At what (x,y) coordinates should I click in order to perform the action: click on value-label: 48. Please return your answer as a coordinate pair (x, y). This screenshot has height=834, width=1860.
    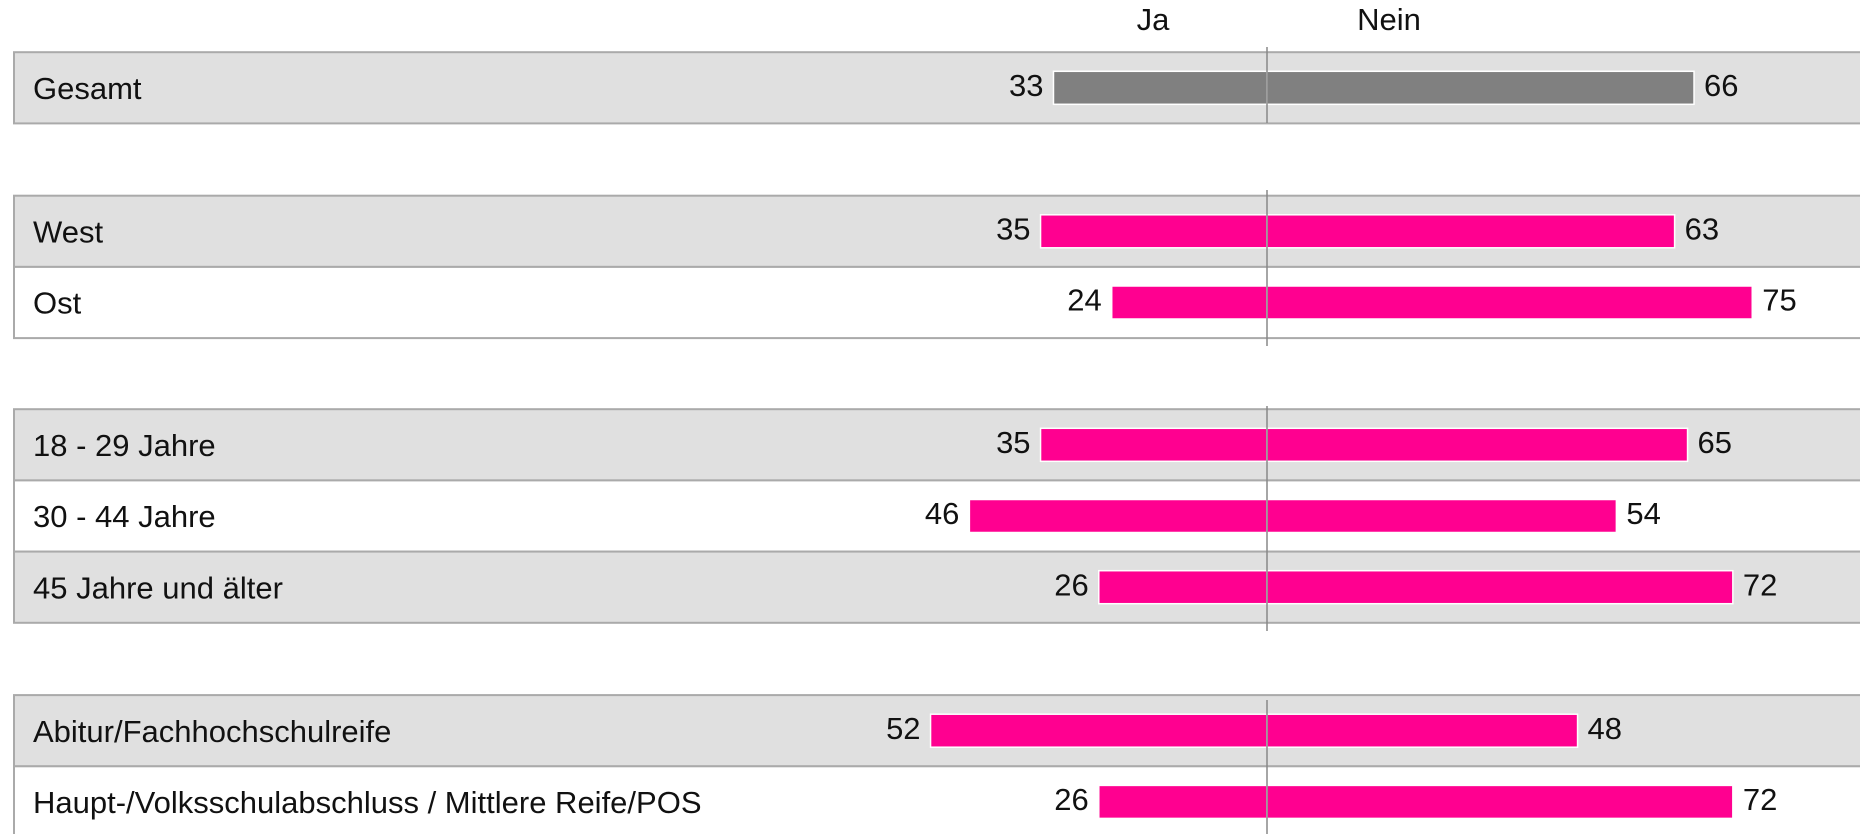
    Looking at the image, I should click on (1605, 728).